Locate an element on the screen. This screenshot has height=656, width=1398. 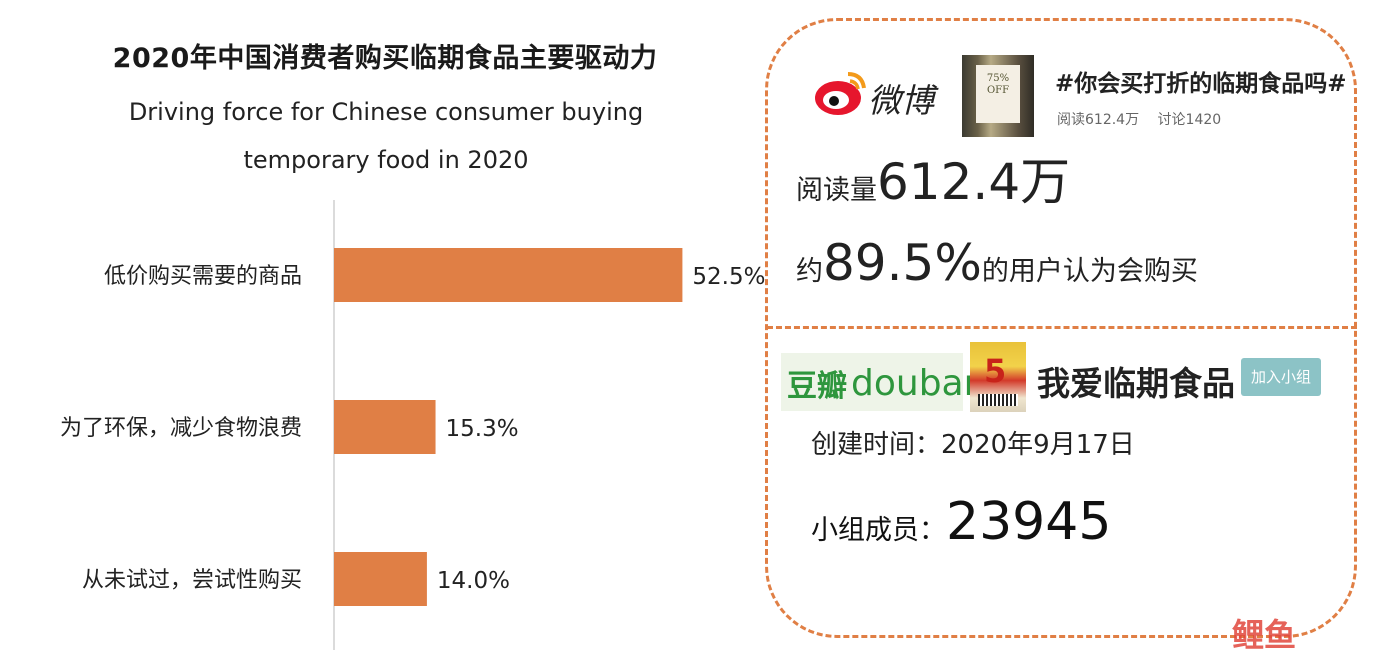
category-label-1: 为了环保，减少食物浪费 is located at coordinates (181, 428).